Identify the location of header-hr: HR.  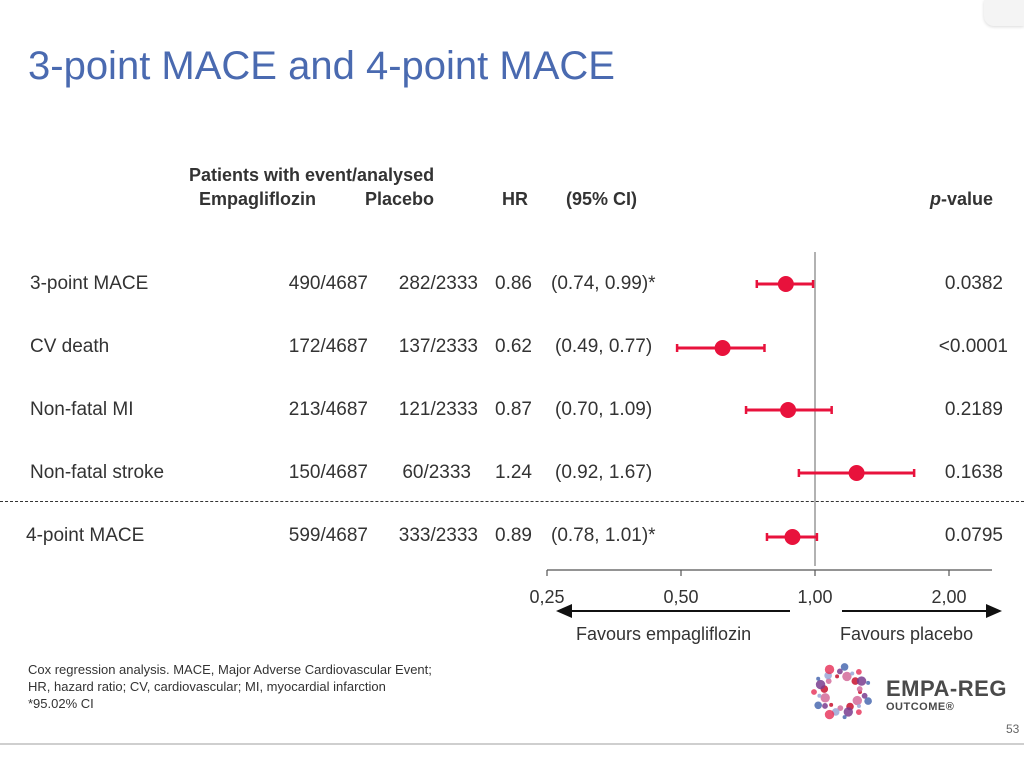
(515, 199).